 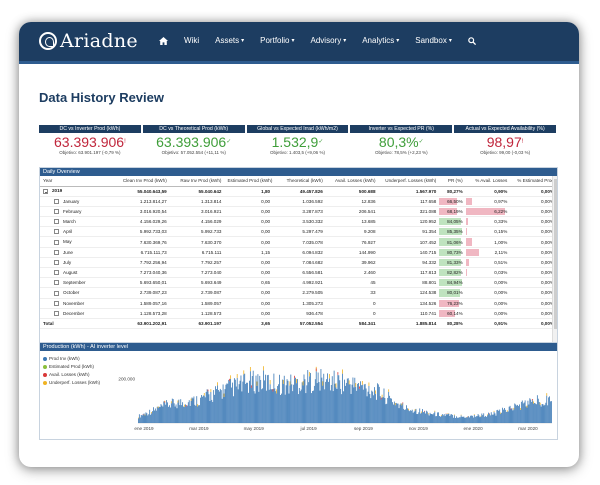 I want to click on table-cell: 4.156.029, so click(x=197, y=222).